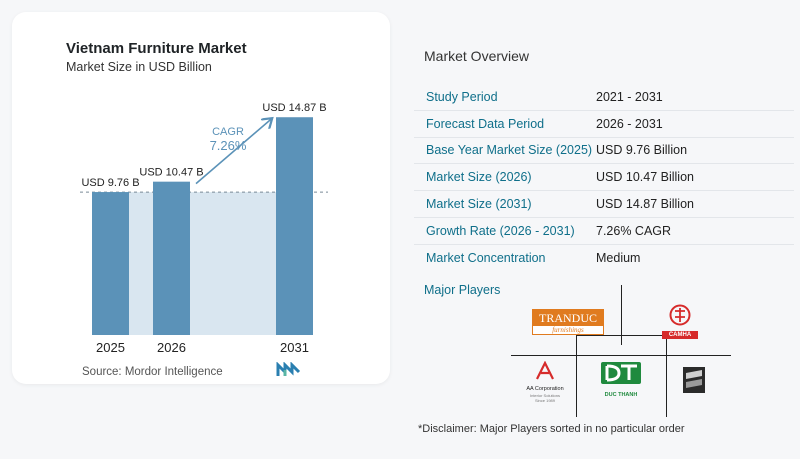  I want to click on overview-value: USD 9.76 Billion, so click(642, 150).